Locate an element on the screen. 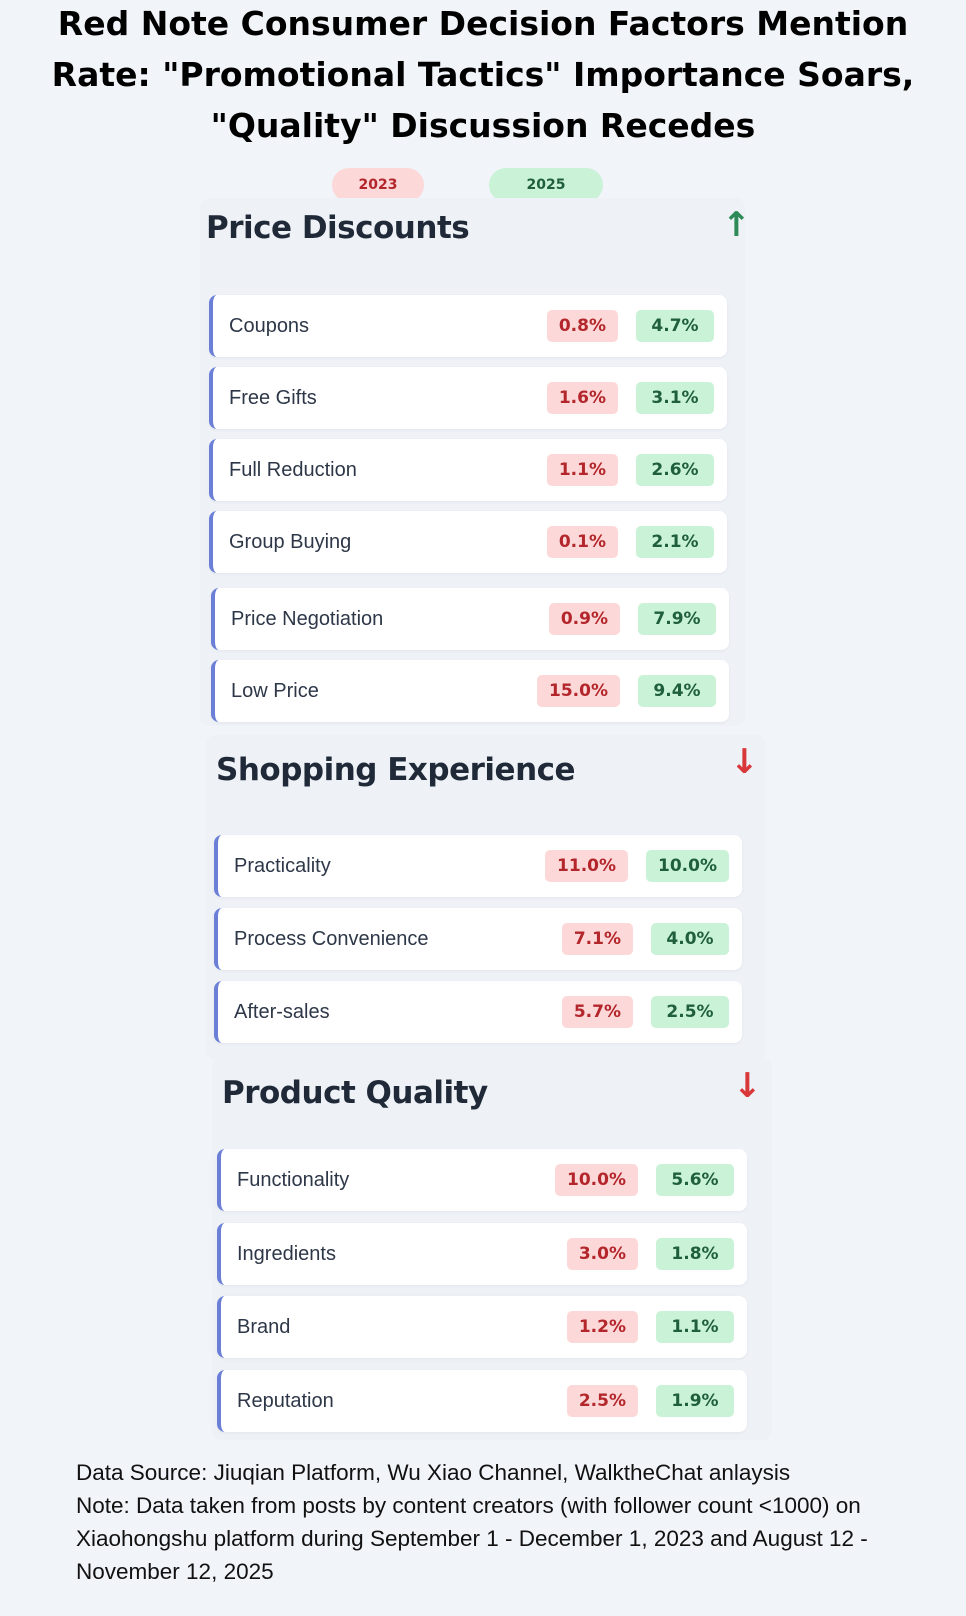 Image resolution: width=966 pixels, height=1616 pixels. value-2025: 9.4% is located at coordinates (677, 691).